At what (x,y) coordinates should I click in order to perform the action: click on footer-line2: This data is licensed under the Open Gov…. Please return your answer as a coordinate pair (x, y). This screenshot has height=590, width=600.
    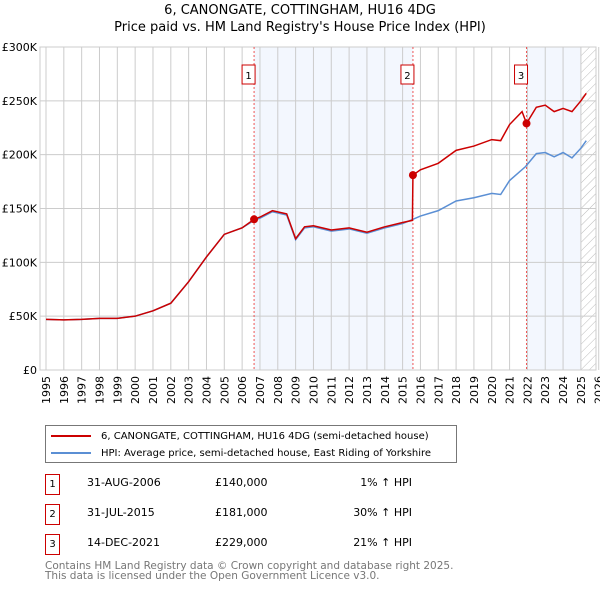
    Looking at the image, I should click on (212, 576).